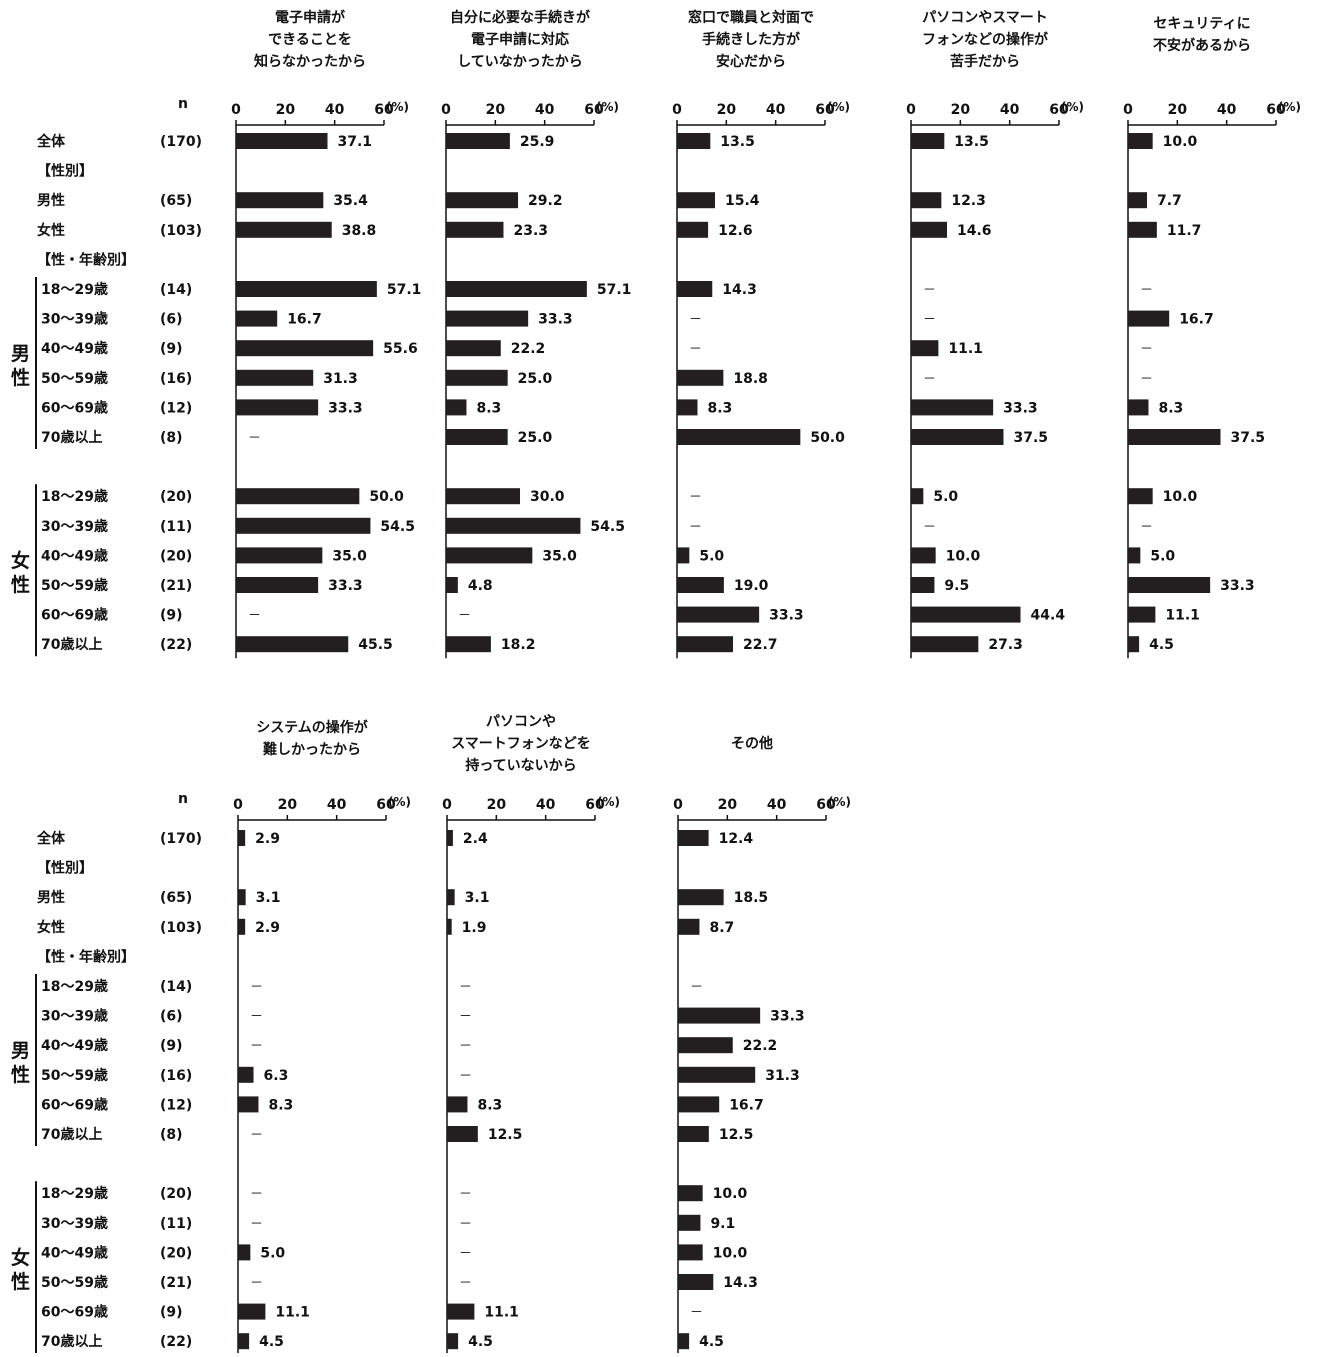 This screenshot has width=1337, height=1357. What do you see at coordinates (985, 39) in the screenshot?
I see `panel-title: フォンなどの操作が` at bounding box center [985, 39].